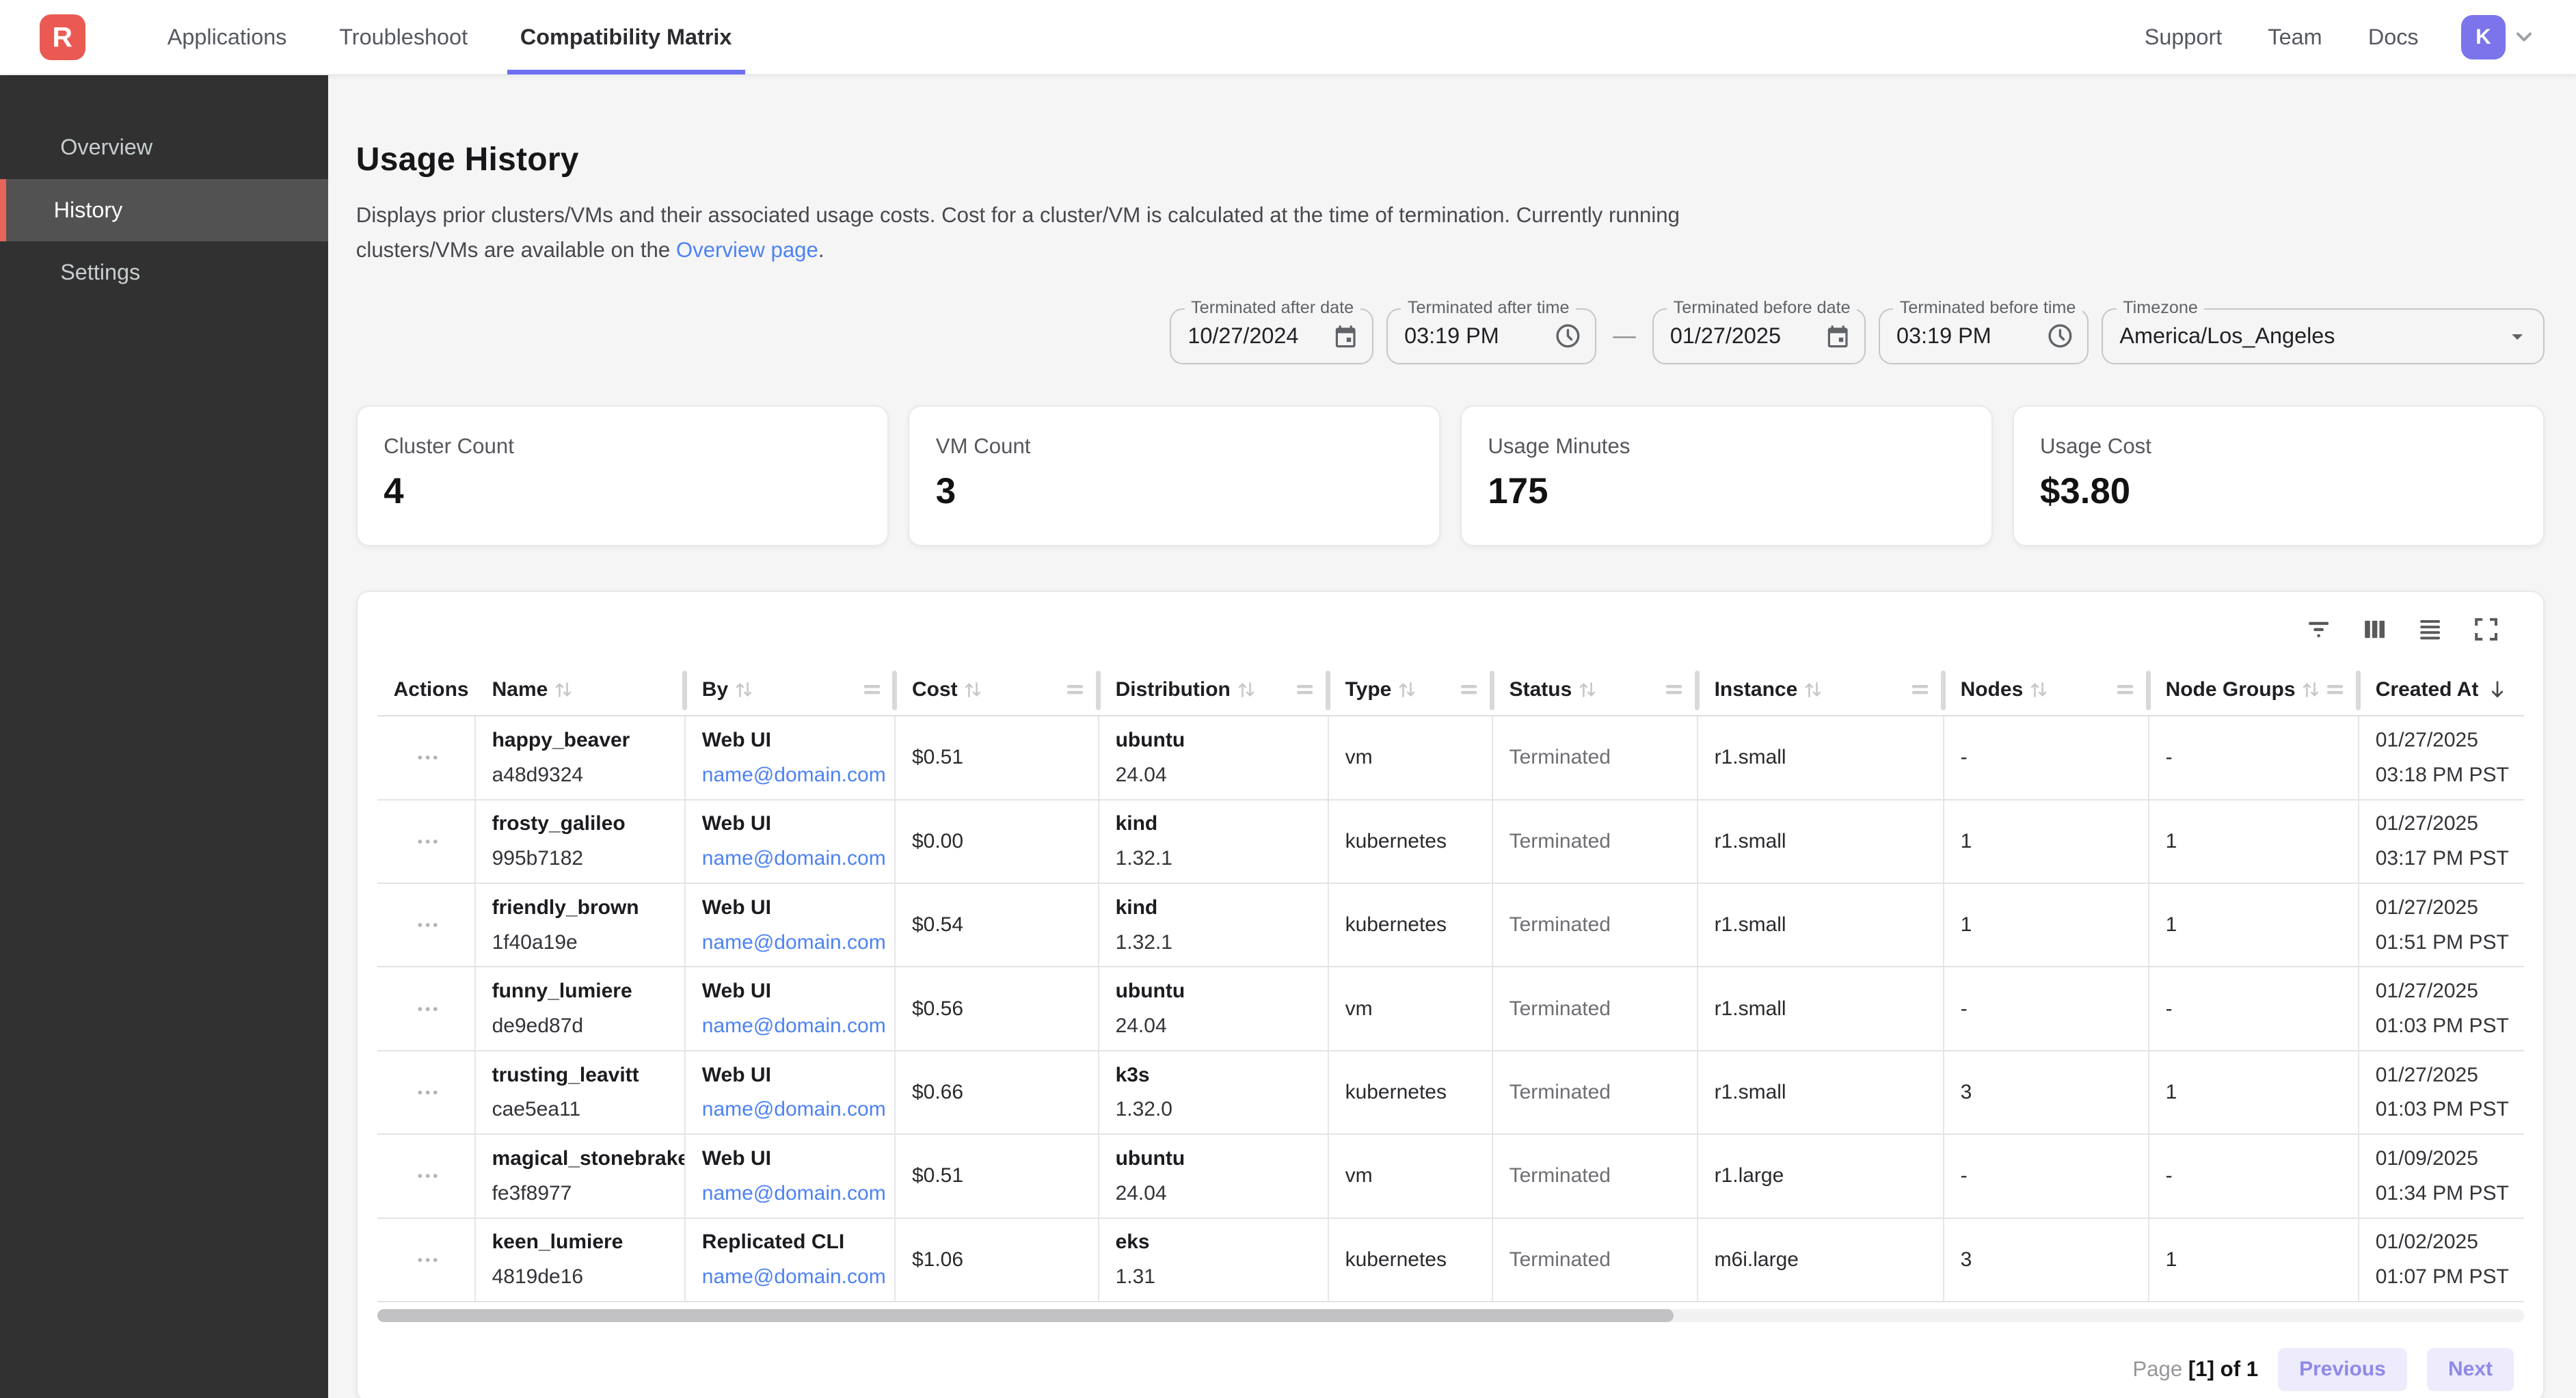  I want to click on cell-created-at: 01/27/2025 01:51 PM PST, so click(2442, 925).